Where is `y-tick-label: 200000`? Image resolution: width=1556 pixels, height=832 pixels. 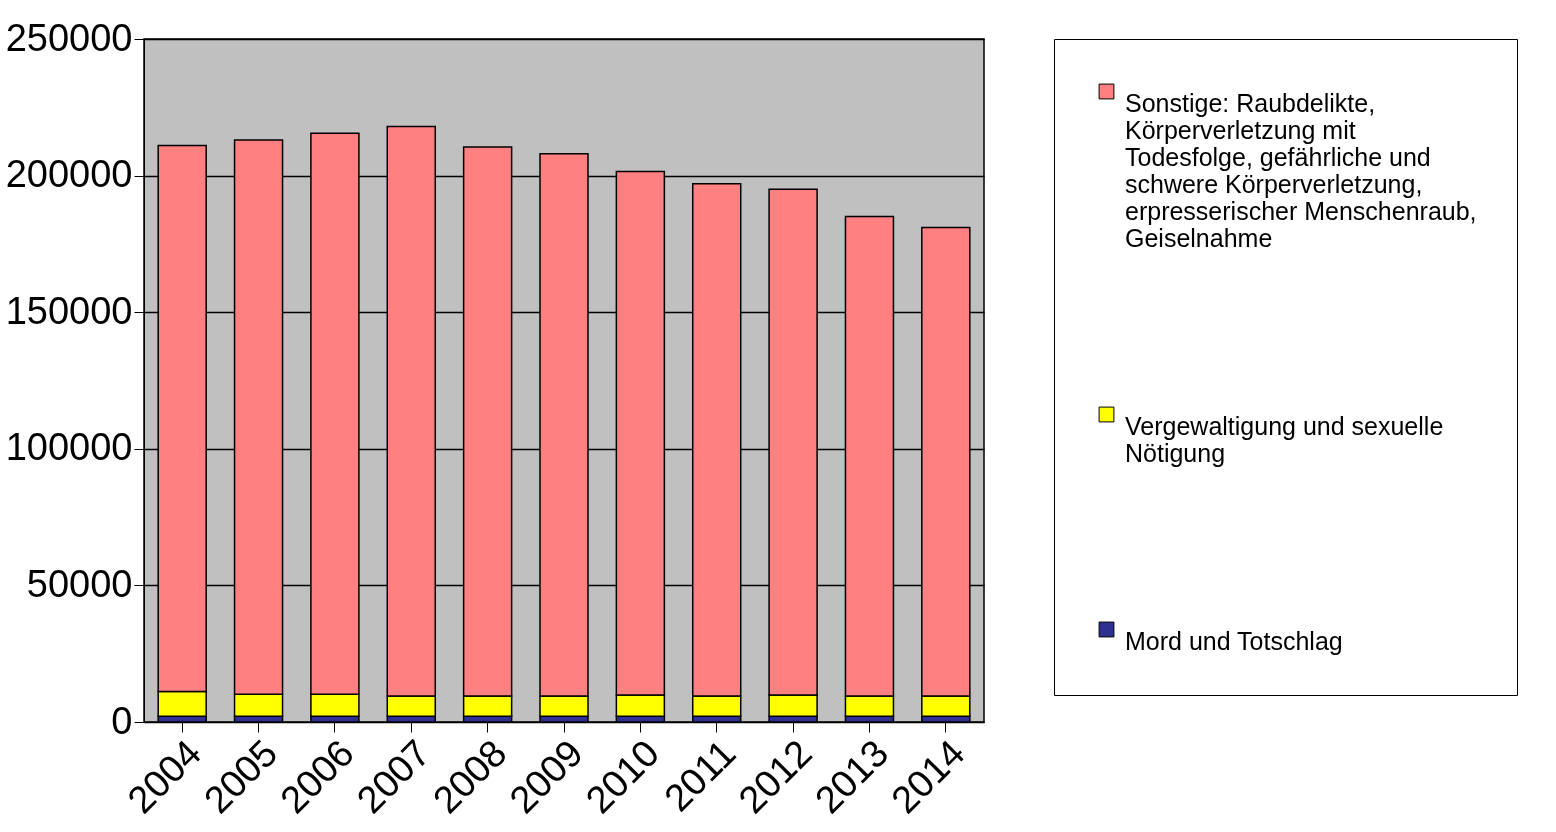 y-tick-label: 200000 is located at coordinates (69, 174).